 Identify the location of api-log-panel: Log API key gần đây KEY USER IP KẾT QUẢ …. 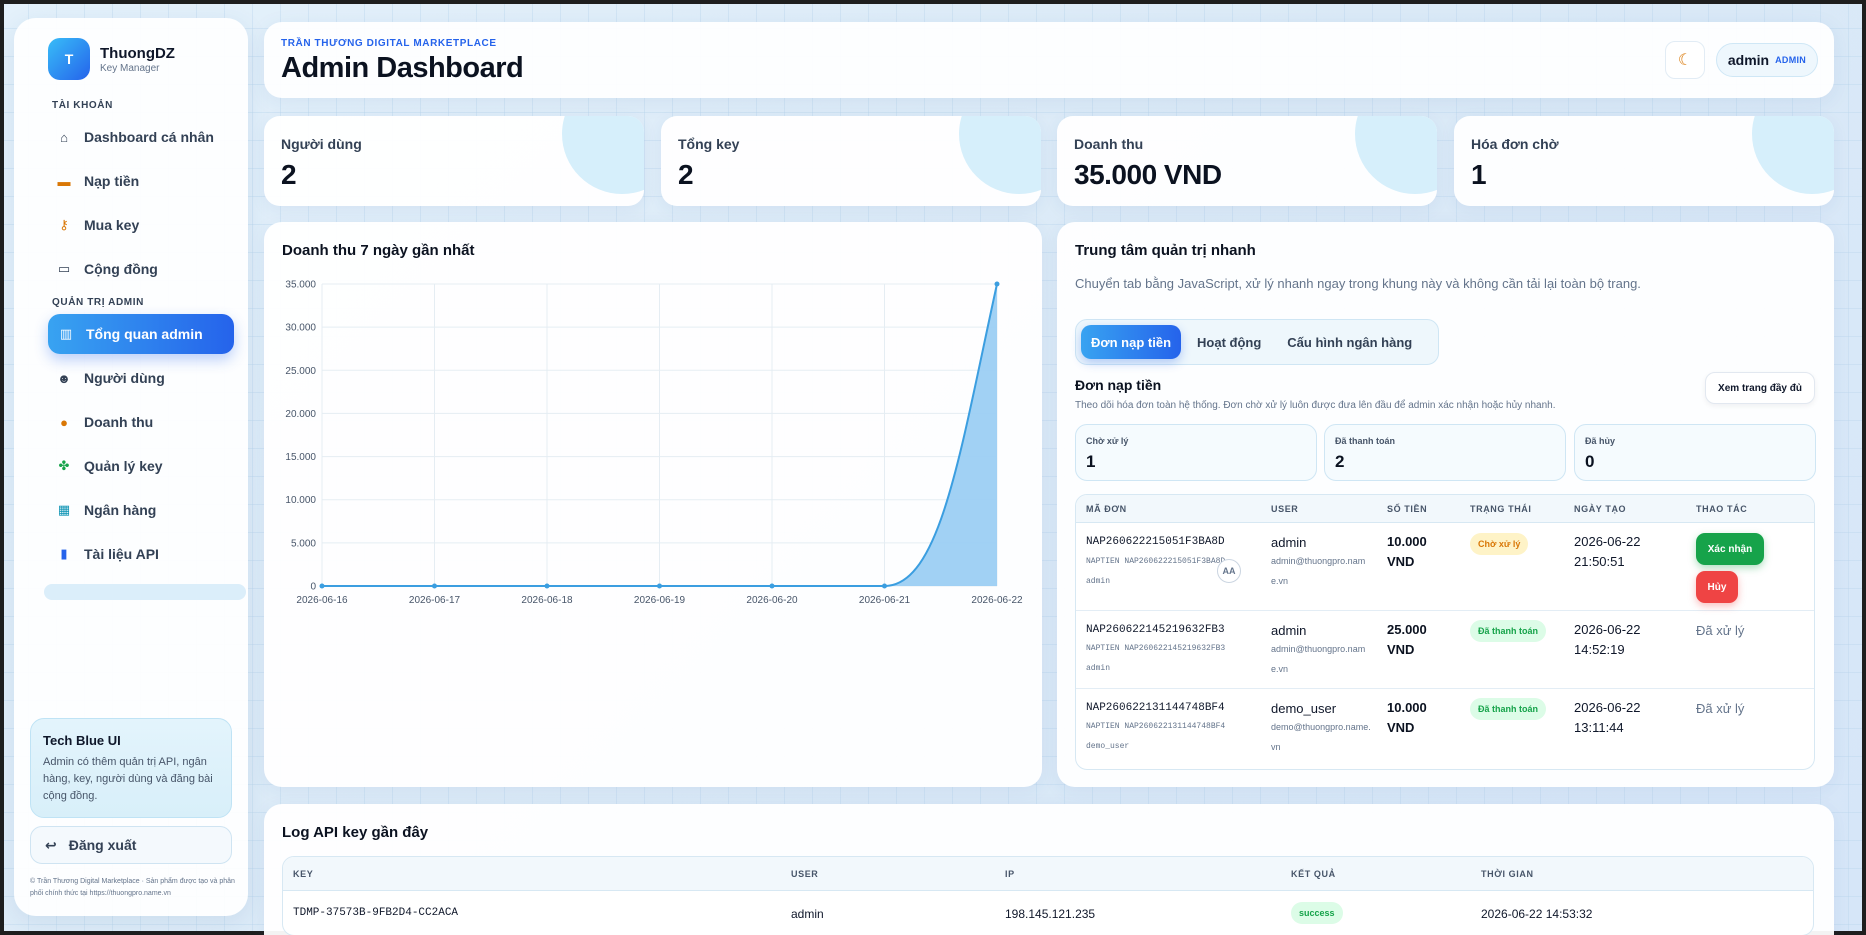
(1049, 869).